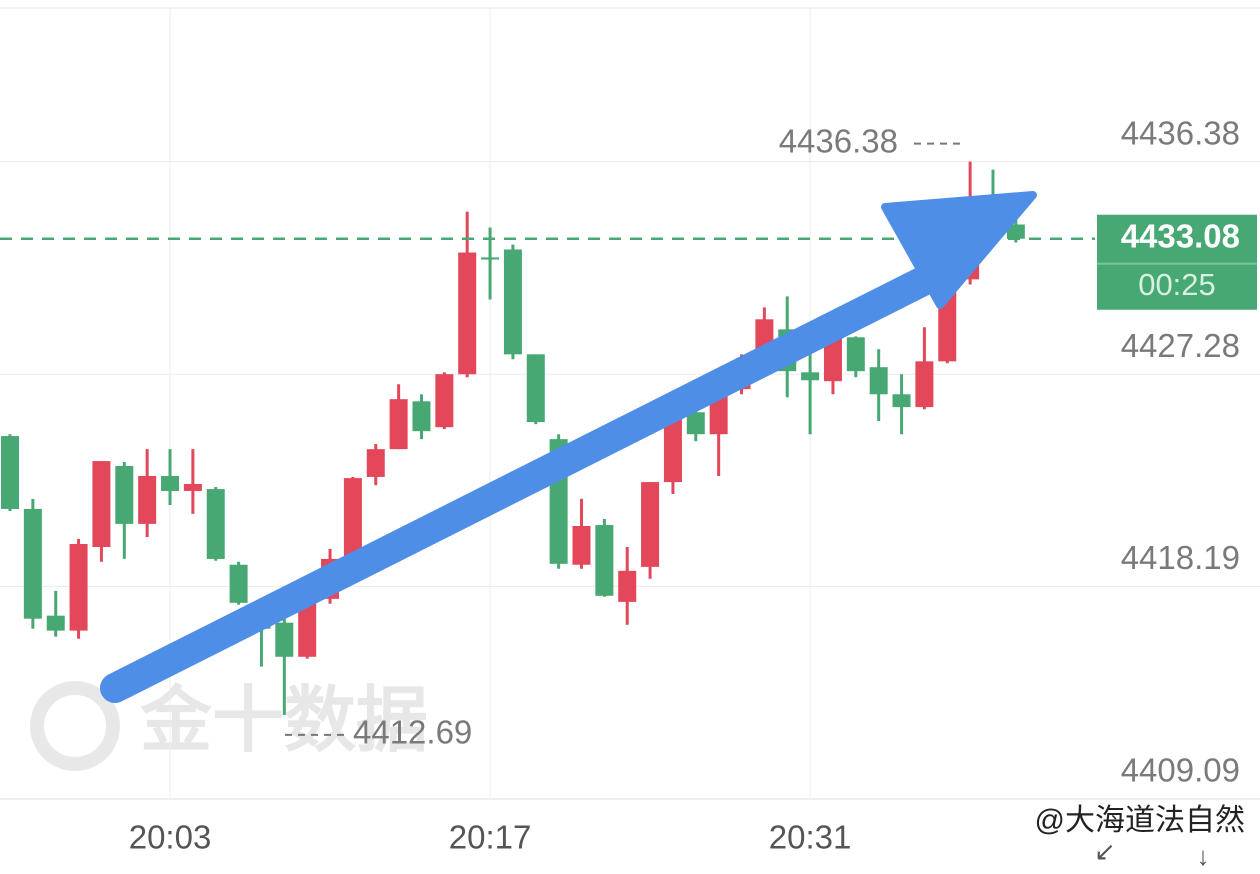  I want to click on last-price-box, so click(1177, 262).